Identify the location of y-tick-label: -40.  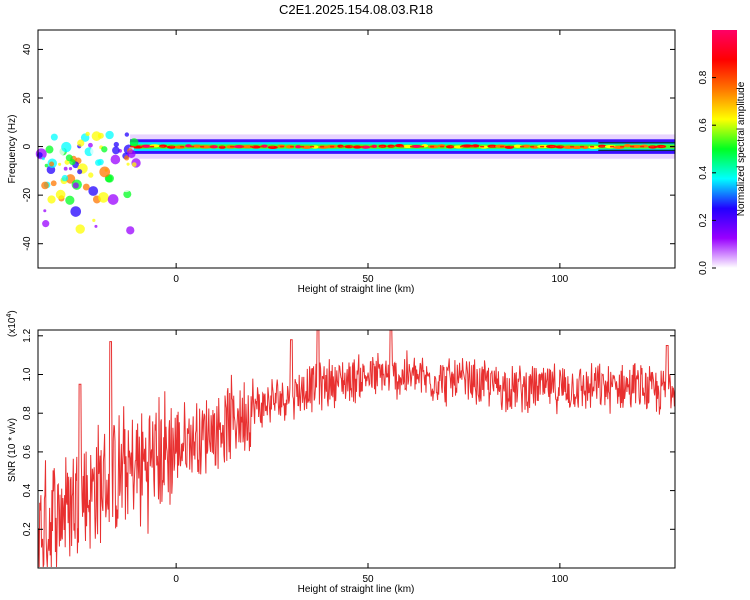
(27, 243).